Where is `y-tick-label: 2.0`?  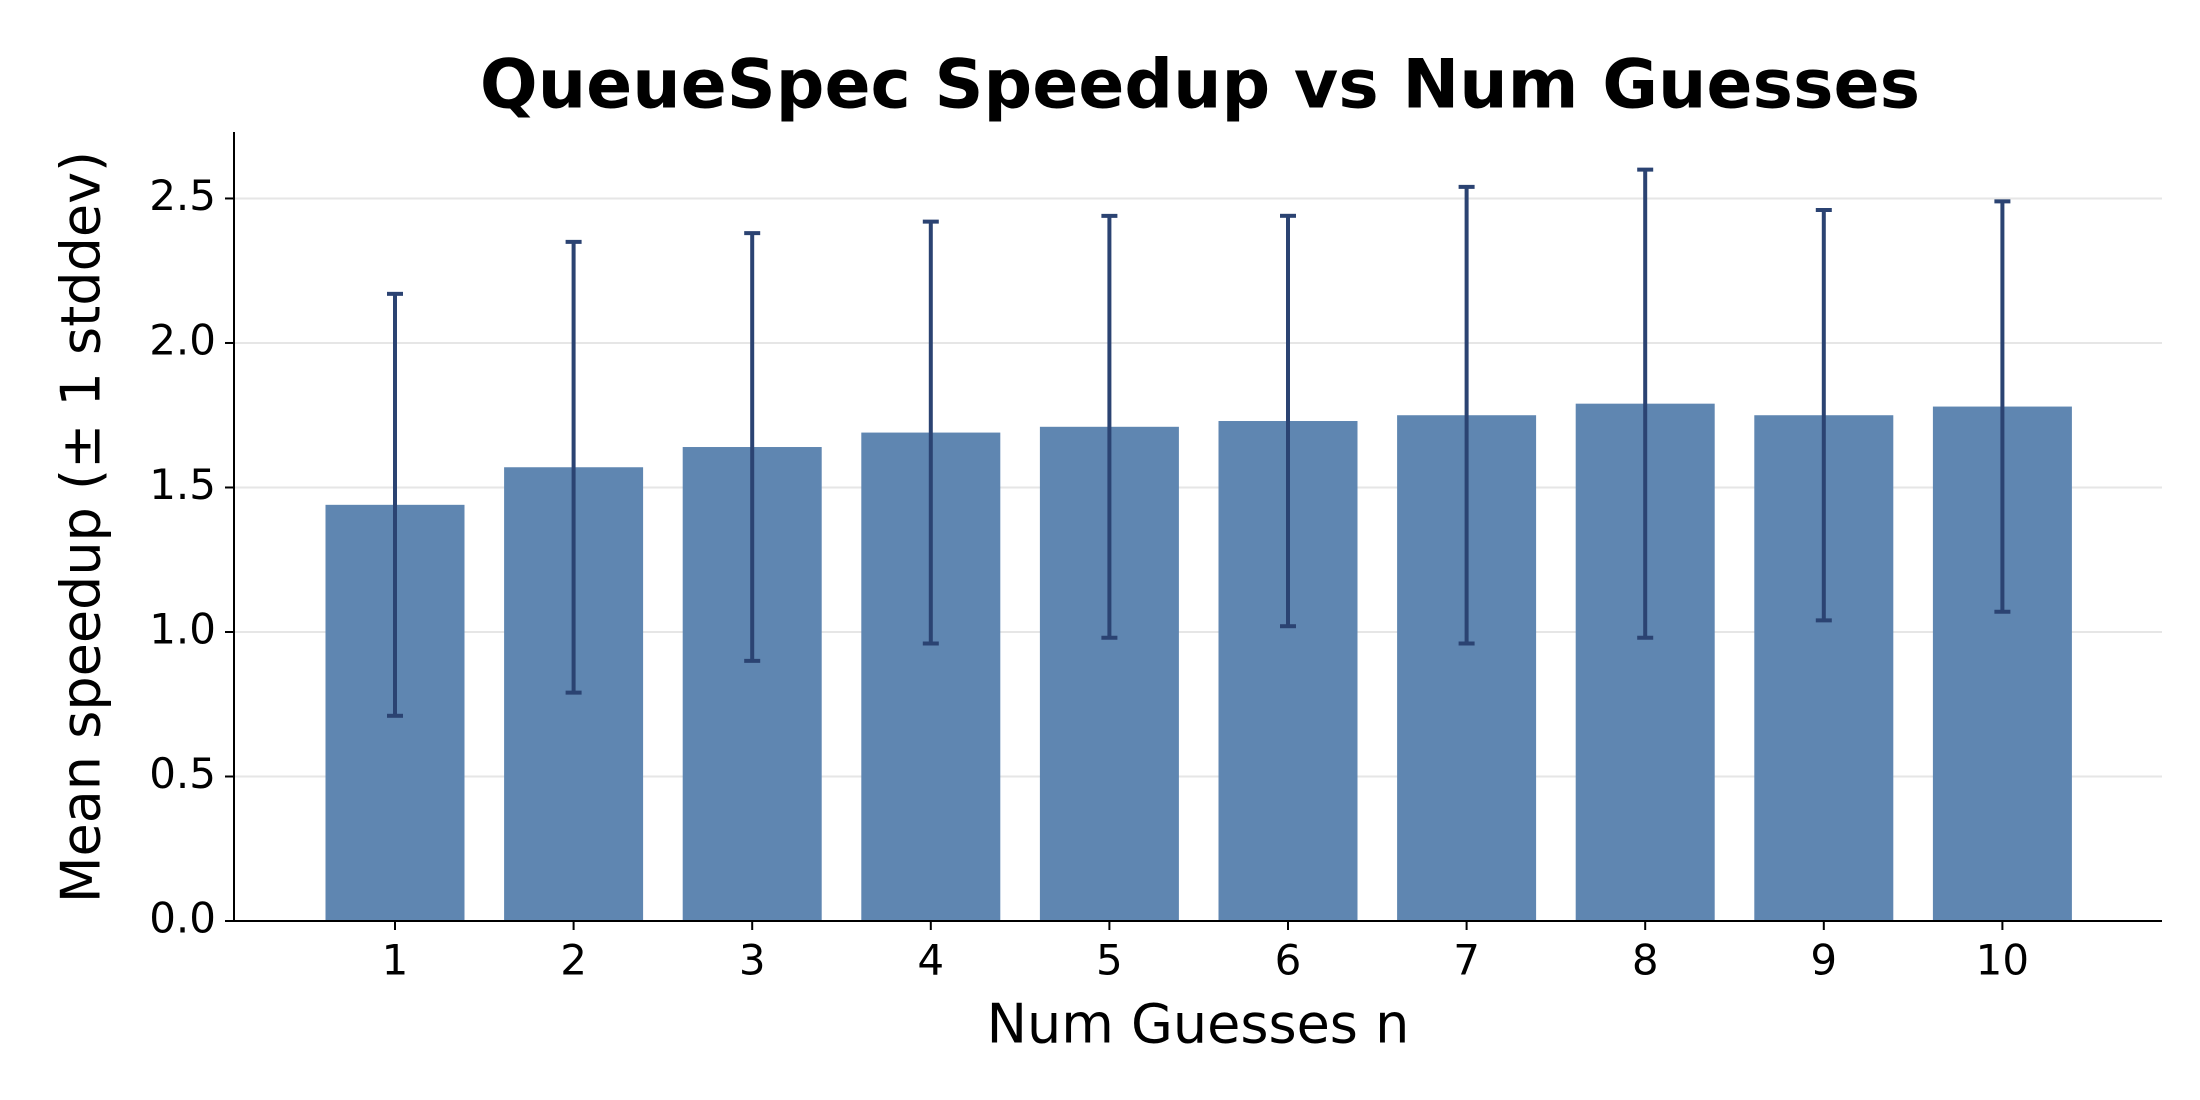
y-tick-label: 2.0 is located at coordinates (182, 339).